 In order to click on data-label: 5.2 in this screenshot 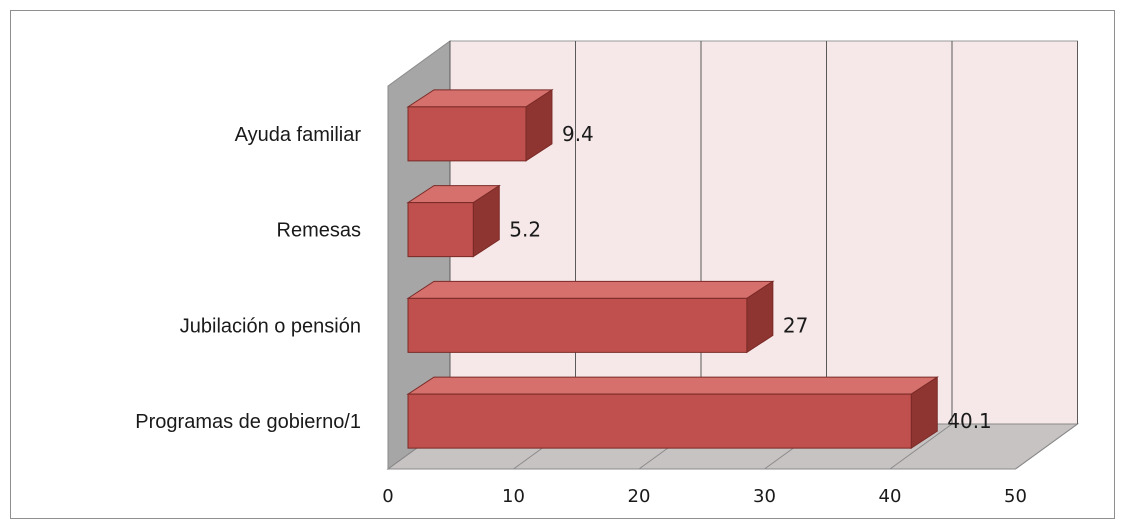, I will do `click(525, 230)`.